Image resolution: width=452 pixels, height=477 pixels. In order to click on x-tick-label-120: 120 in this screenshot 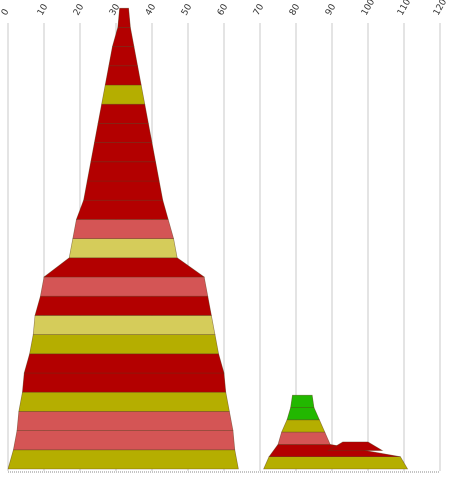, I will do `click(440, 9)`.